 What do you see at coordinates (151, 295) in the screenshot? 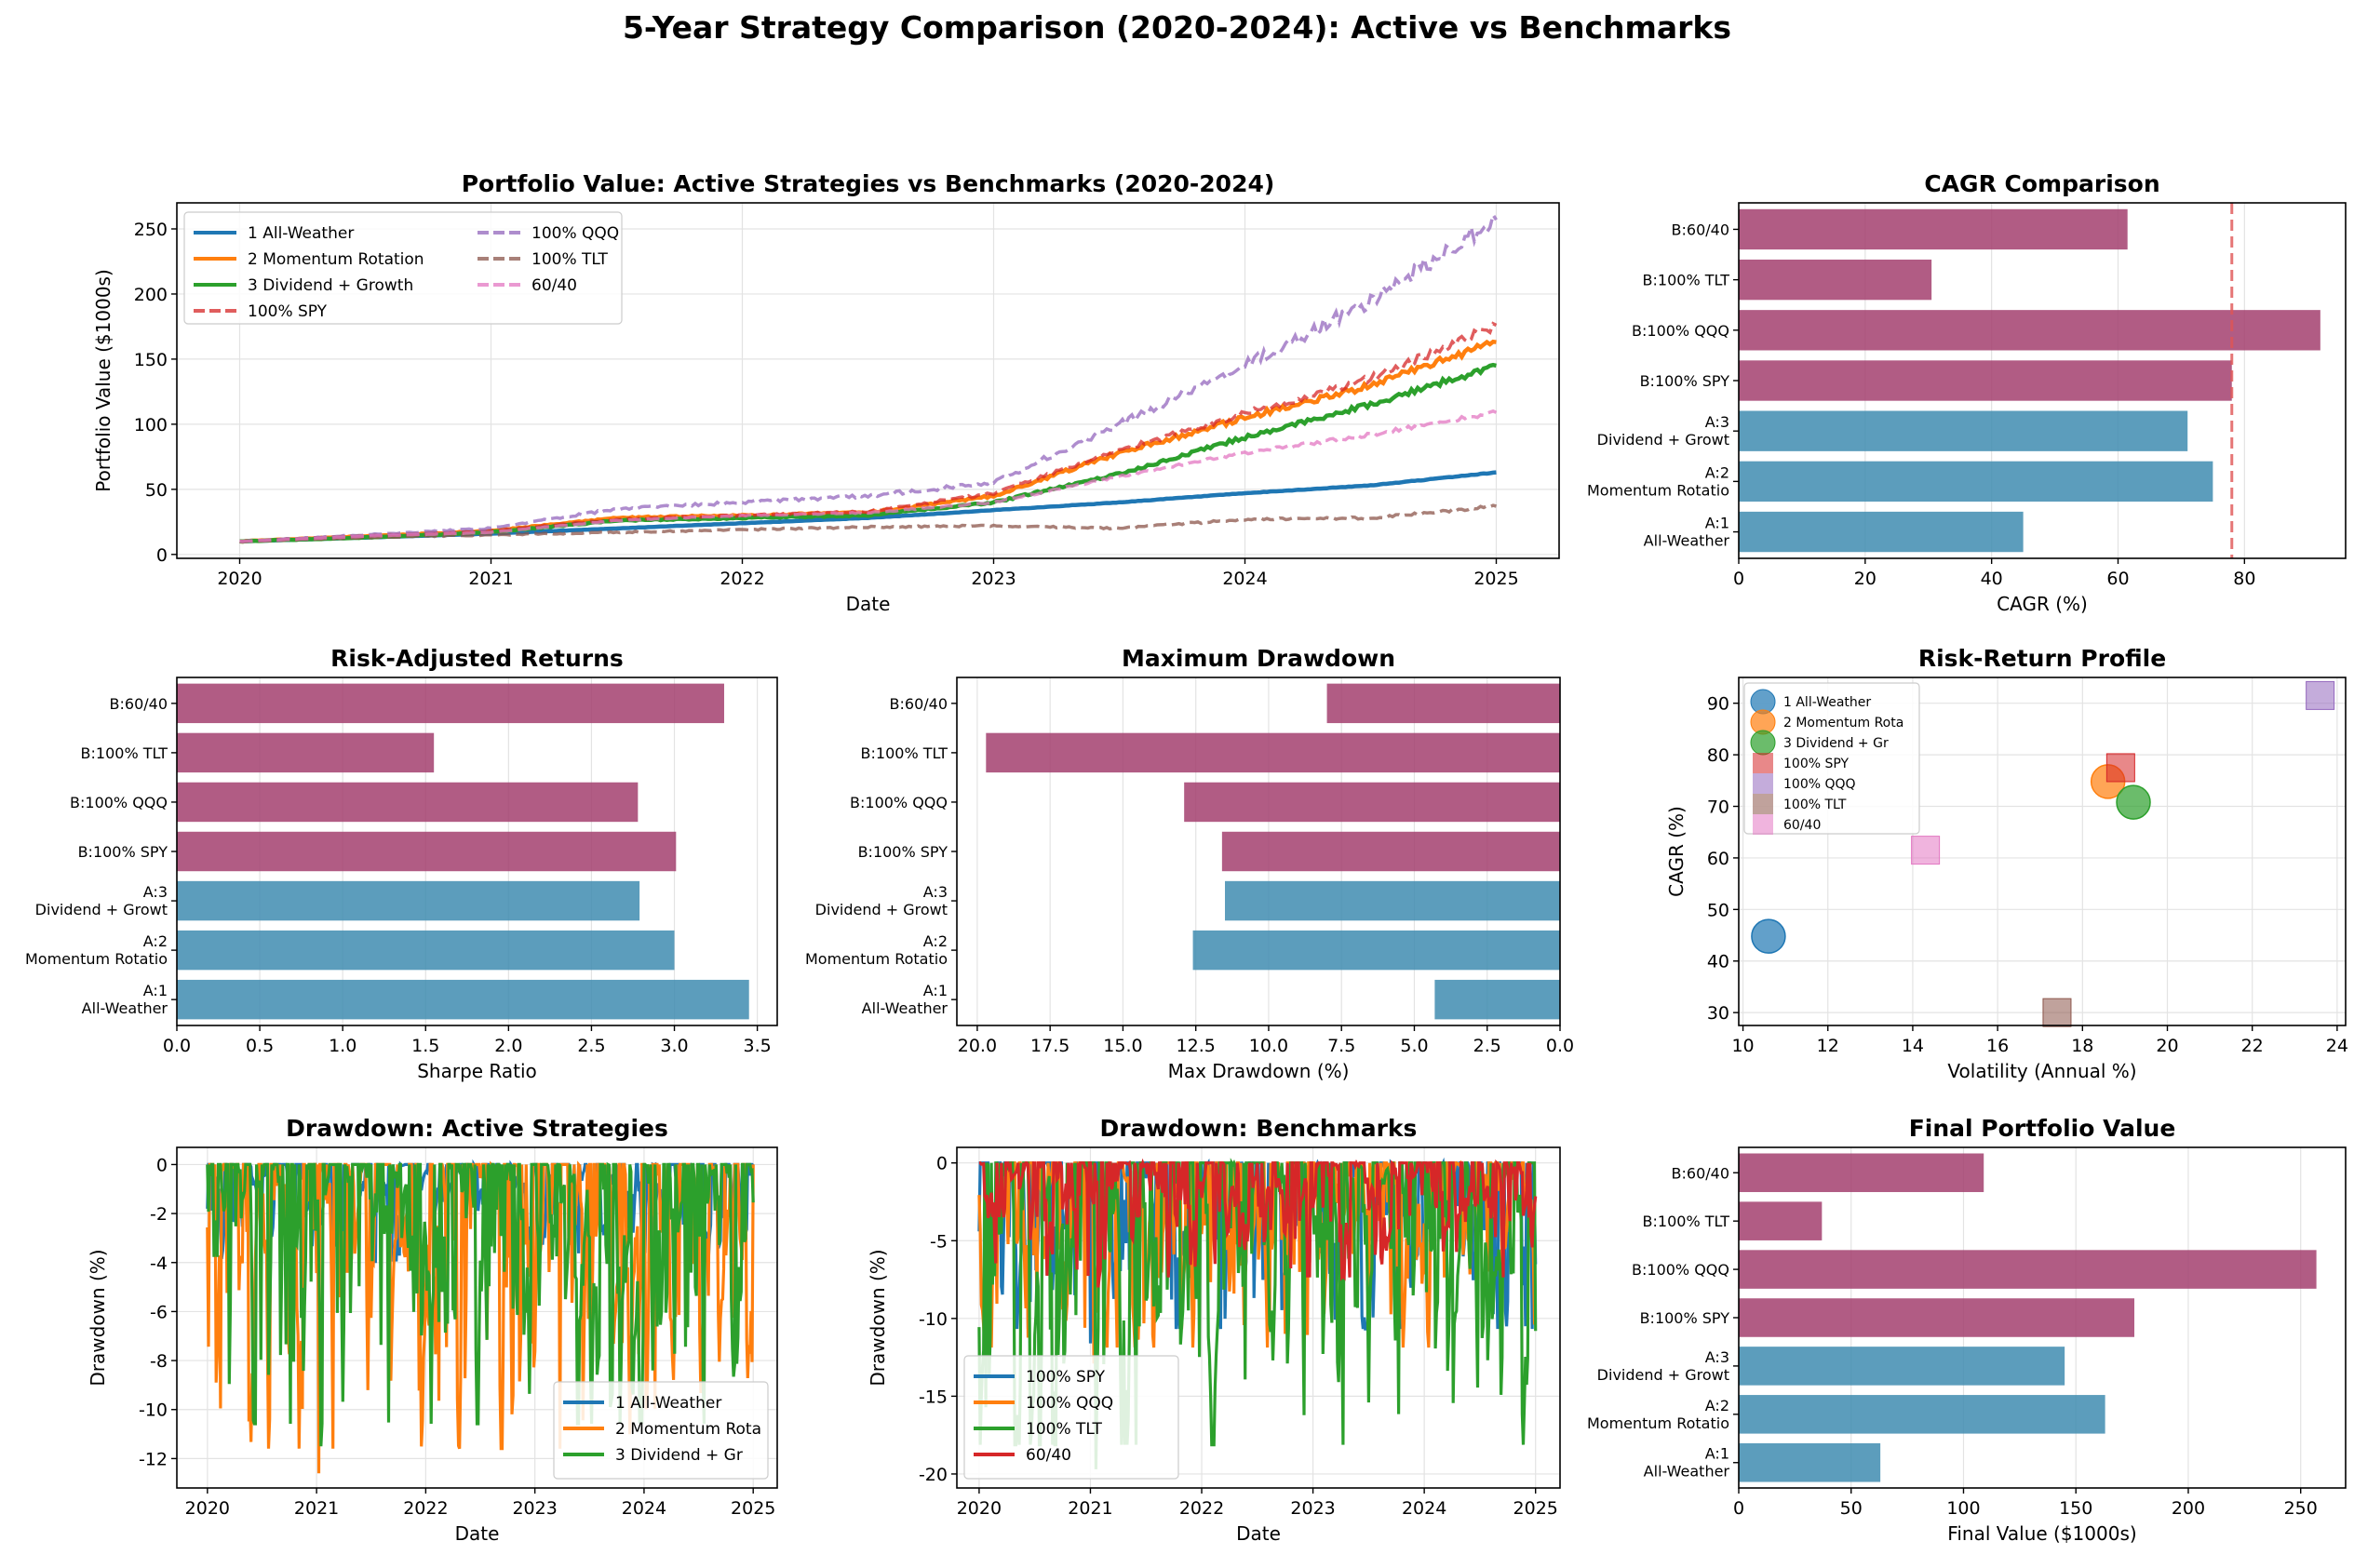
I see `portfolio-ytick-label: 200` at bounding box center [151, 295].